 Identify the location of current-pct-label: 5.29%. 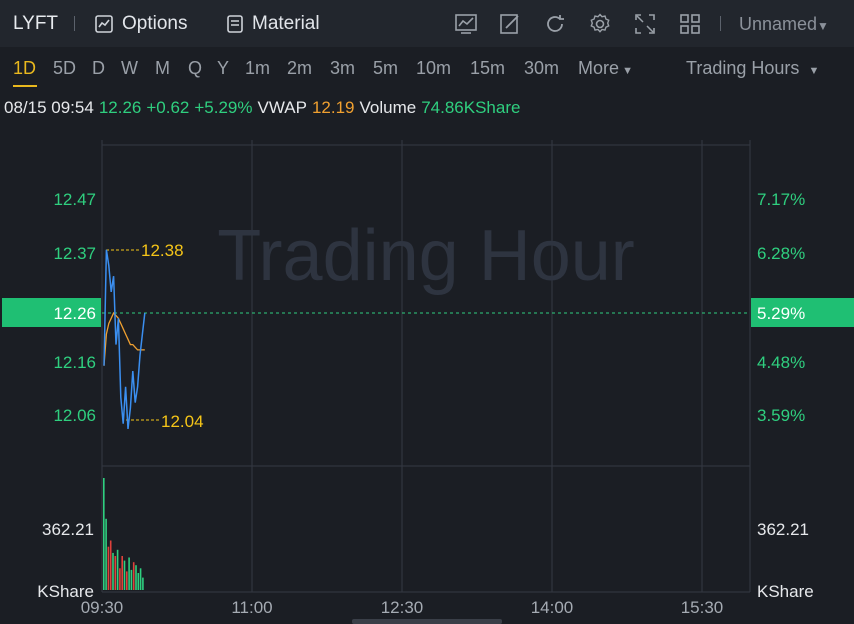
(781, 313).